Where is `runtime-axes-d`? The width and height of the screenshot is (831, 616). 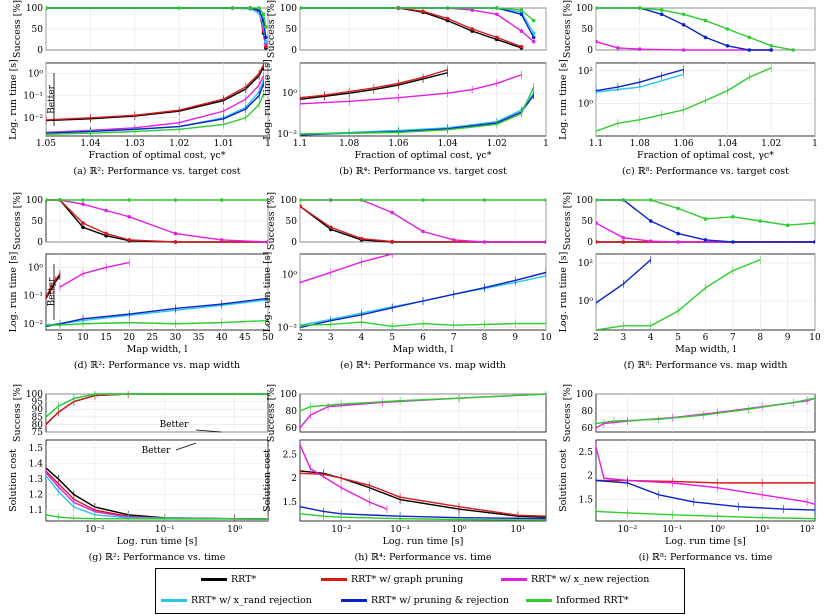
runtime-axes-d is located at coordinates (157, 292).